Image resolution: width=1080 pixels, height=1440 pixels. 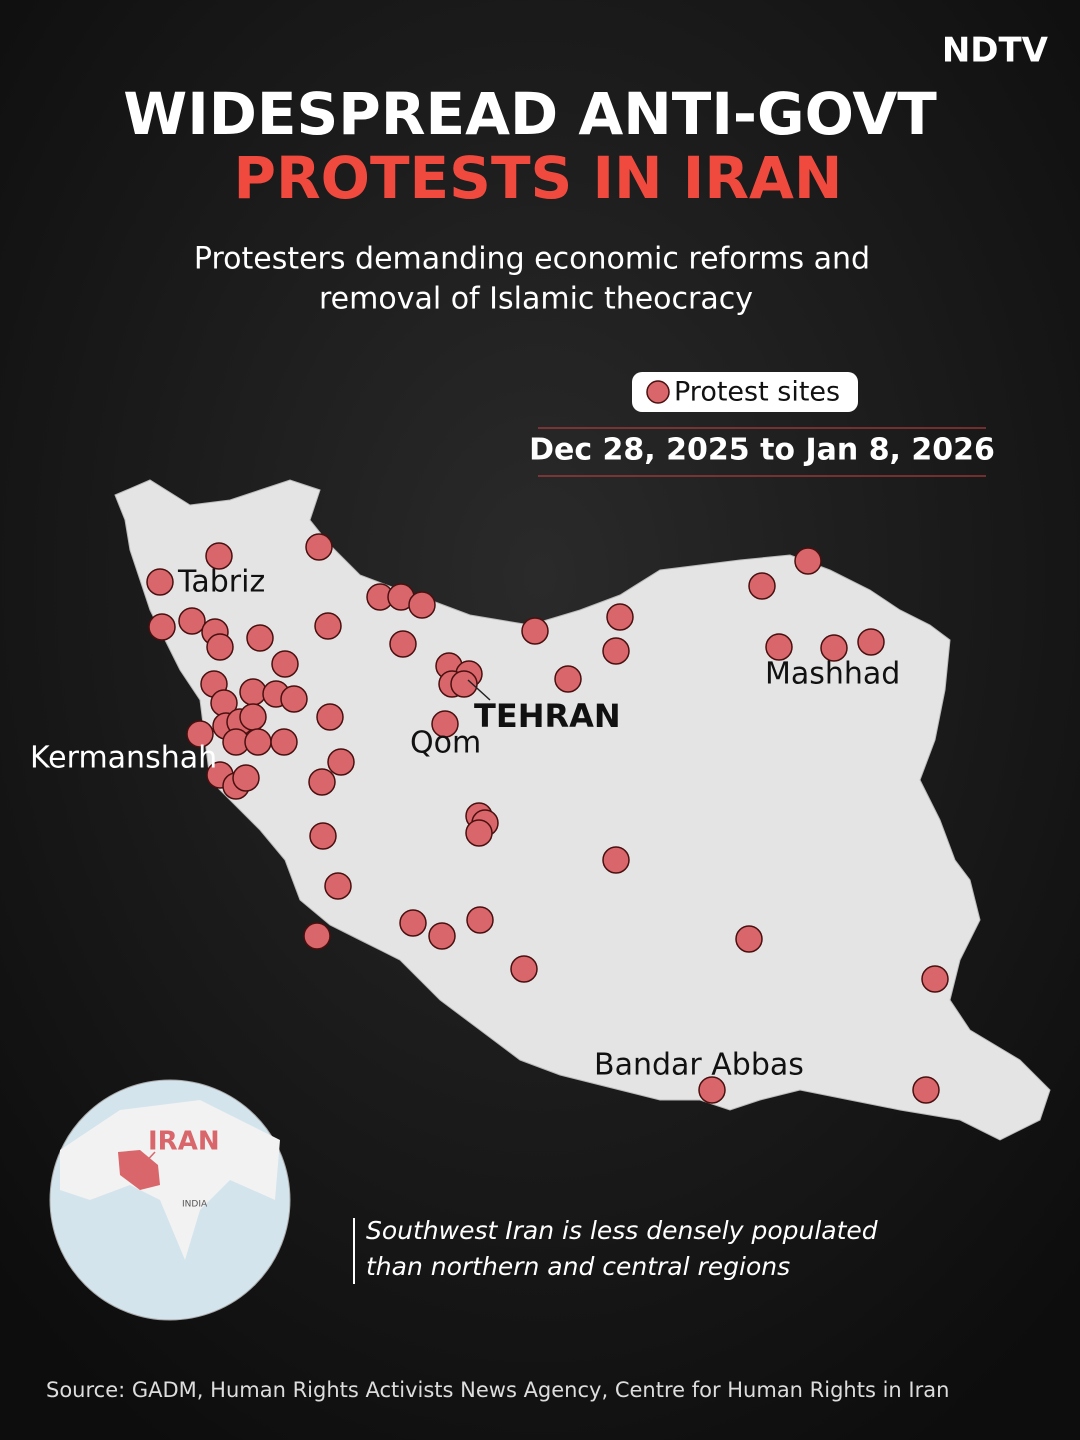 What do you see at coordinates (195, 1205) in the screenshot?
I see `inset-neighbor: INDIA` at bounding box center [195, 1205].